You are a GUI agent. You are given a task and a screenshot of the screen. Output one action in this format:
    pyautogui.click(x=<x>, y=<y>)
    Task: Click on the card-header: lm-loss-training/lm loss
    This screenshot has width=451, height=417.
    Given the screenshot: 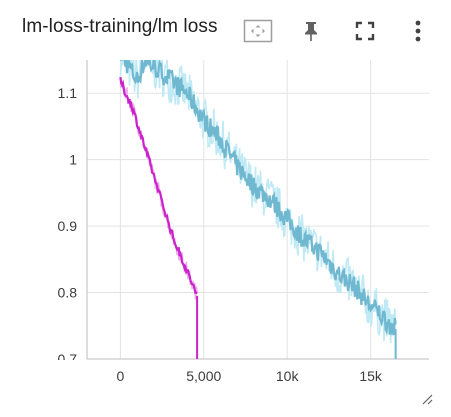 What is the action you would take?
    pyautogui.click(x=225, y=30)
    